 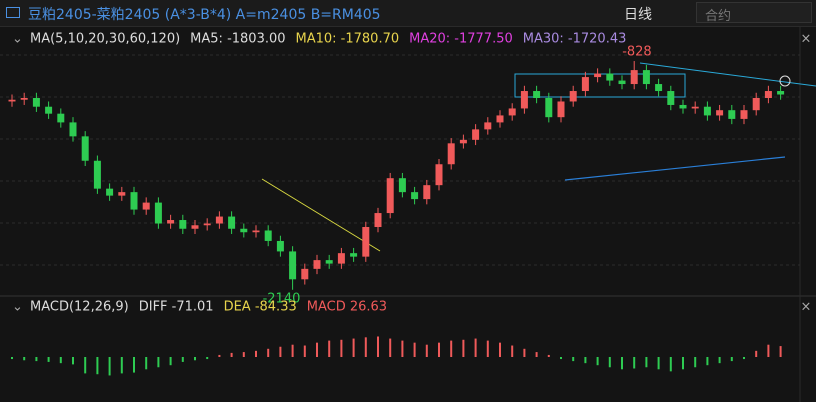 I want to click on period-selector: 日线, so click(x=638, y=15).